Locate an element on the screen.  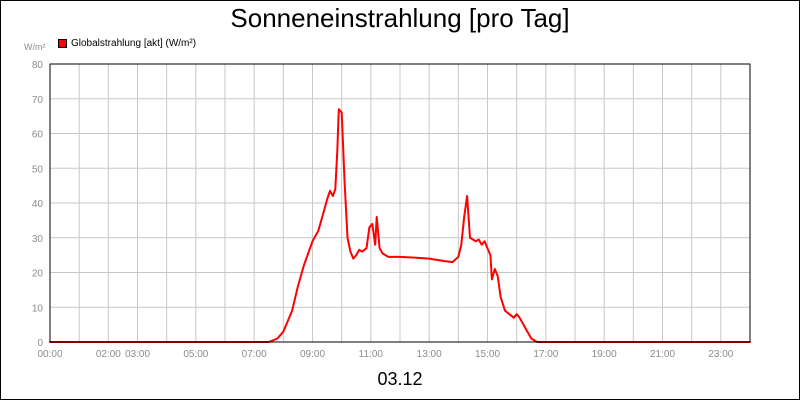
x-tick-label: 05:00 is located at coordinates (195, 354).